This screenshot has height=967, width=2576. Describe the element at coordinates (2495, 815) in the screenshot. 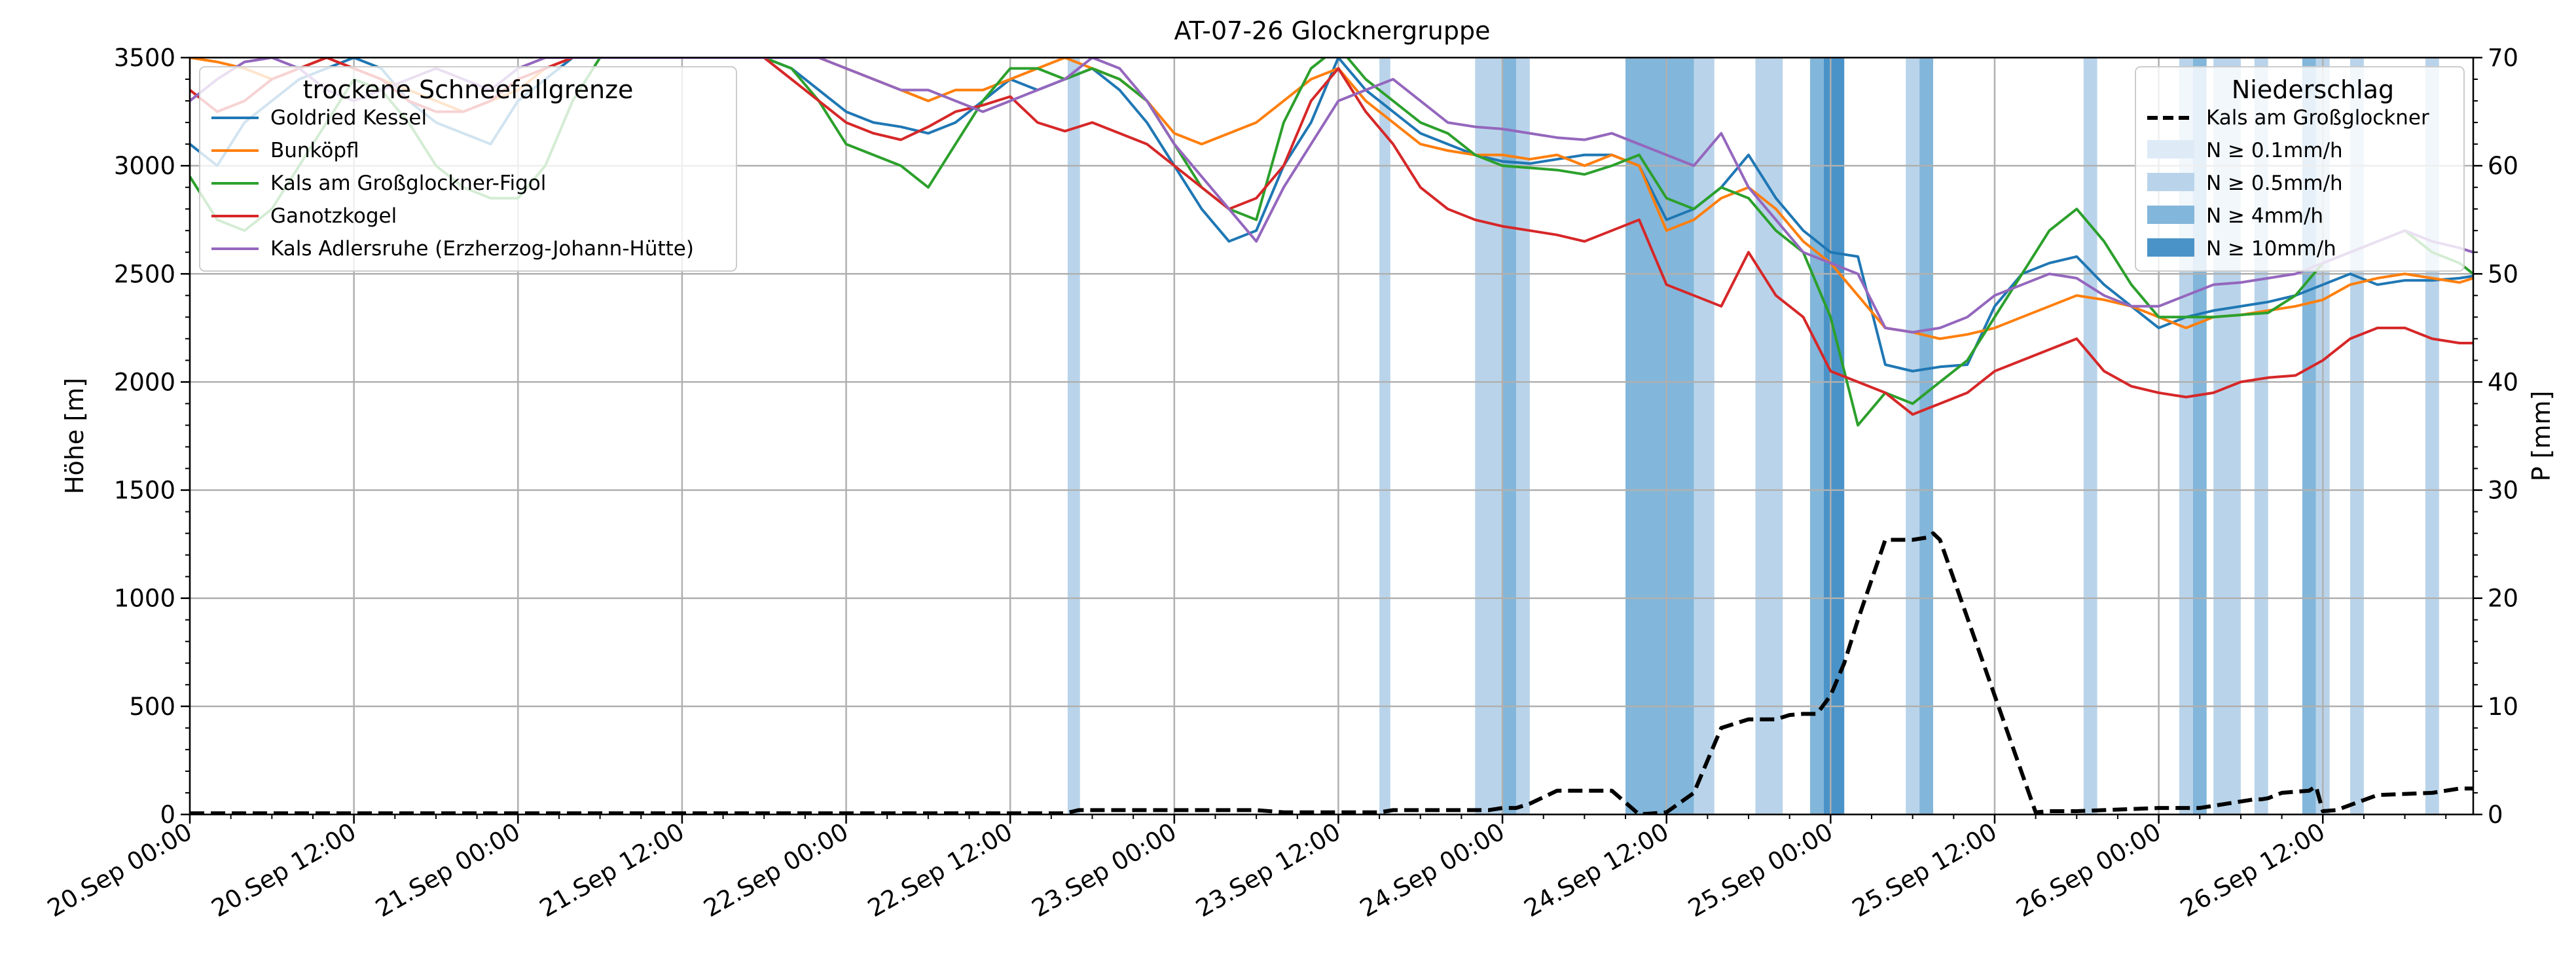

I see `y2-tick-label: 0` at that location.